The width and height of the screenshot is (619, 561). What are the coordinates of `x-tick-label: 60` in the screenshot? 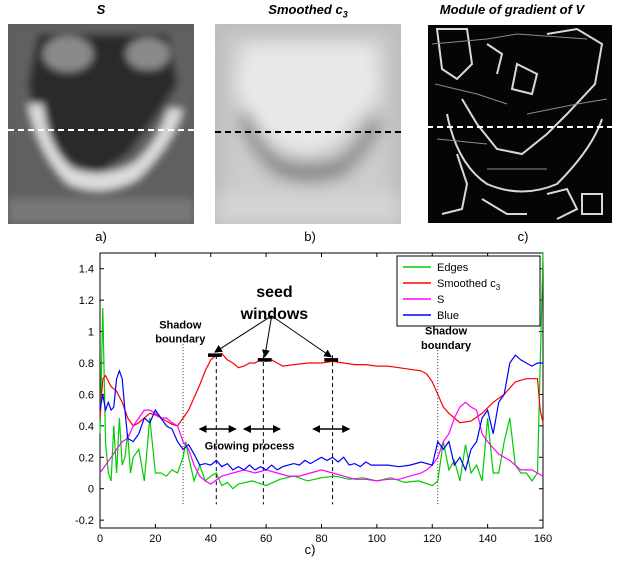 It's located at (266, 539).